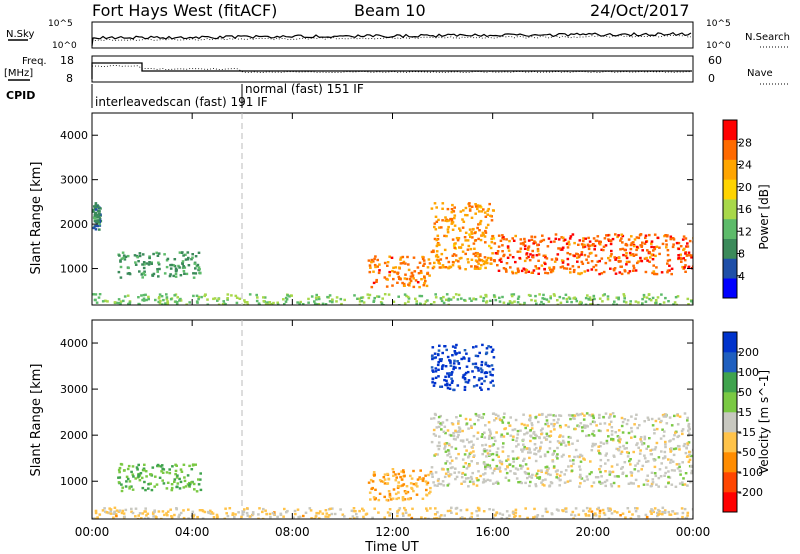 The height and width of the screenshot is (554, 800). I want to click on power-y-label: Slant Range [km], so click(36, 218).